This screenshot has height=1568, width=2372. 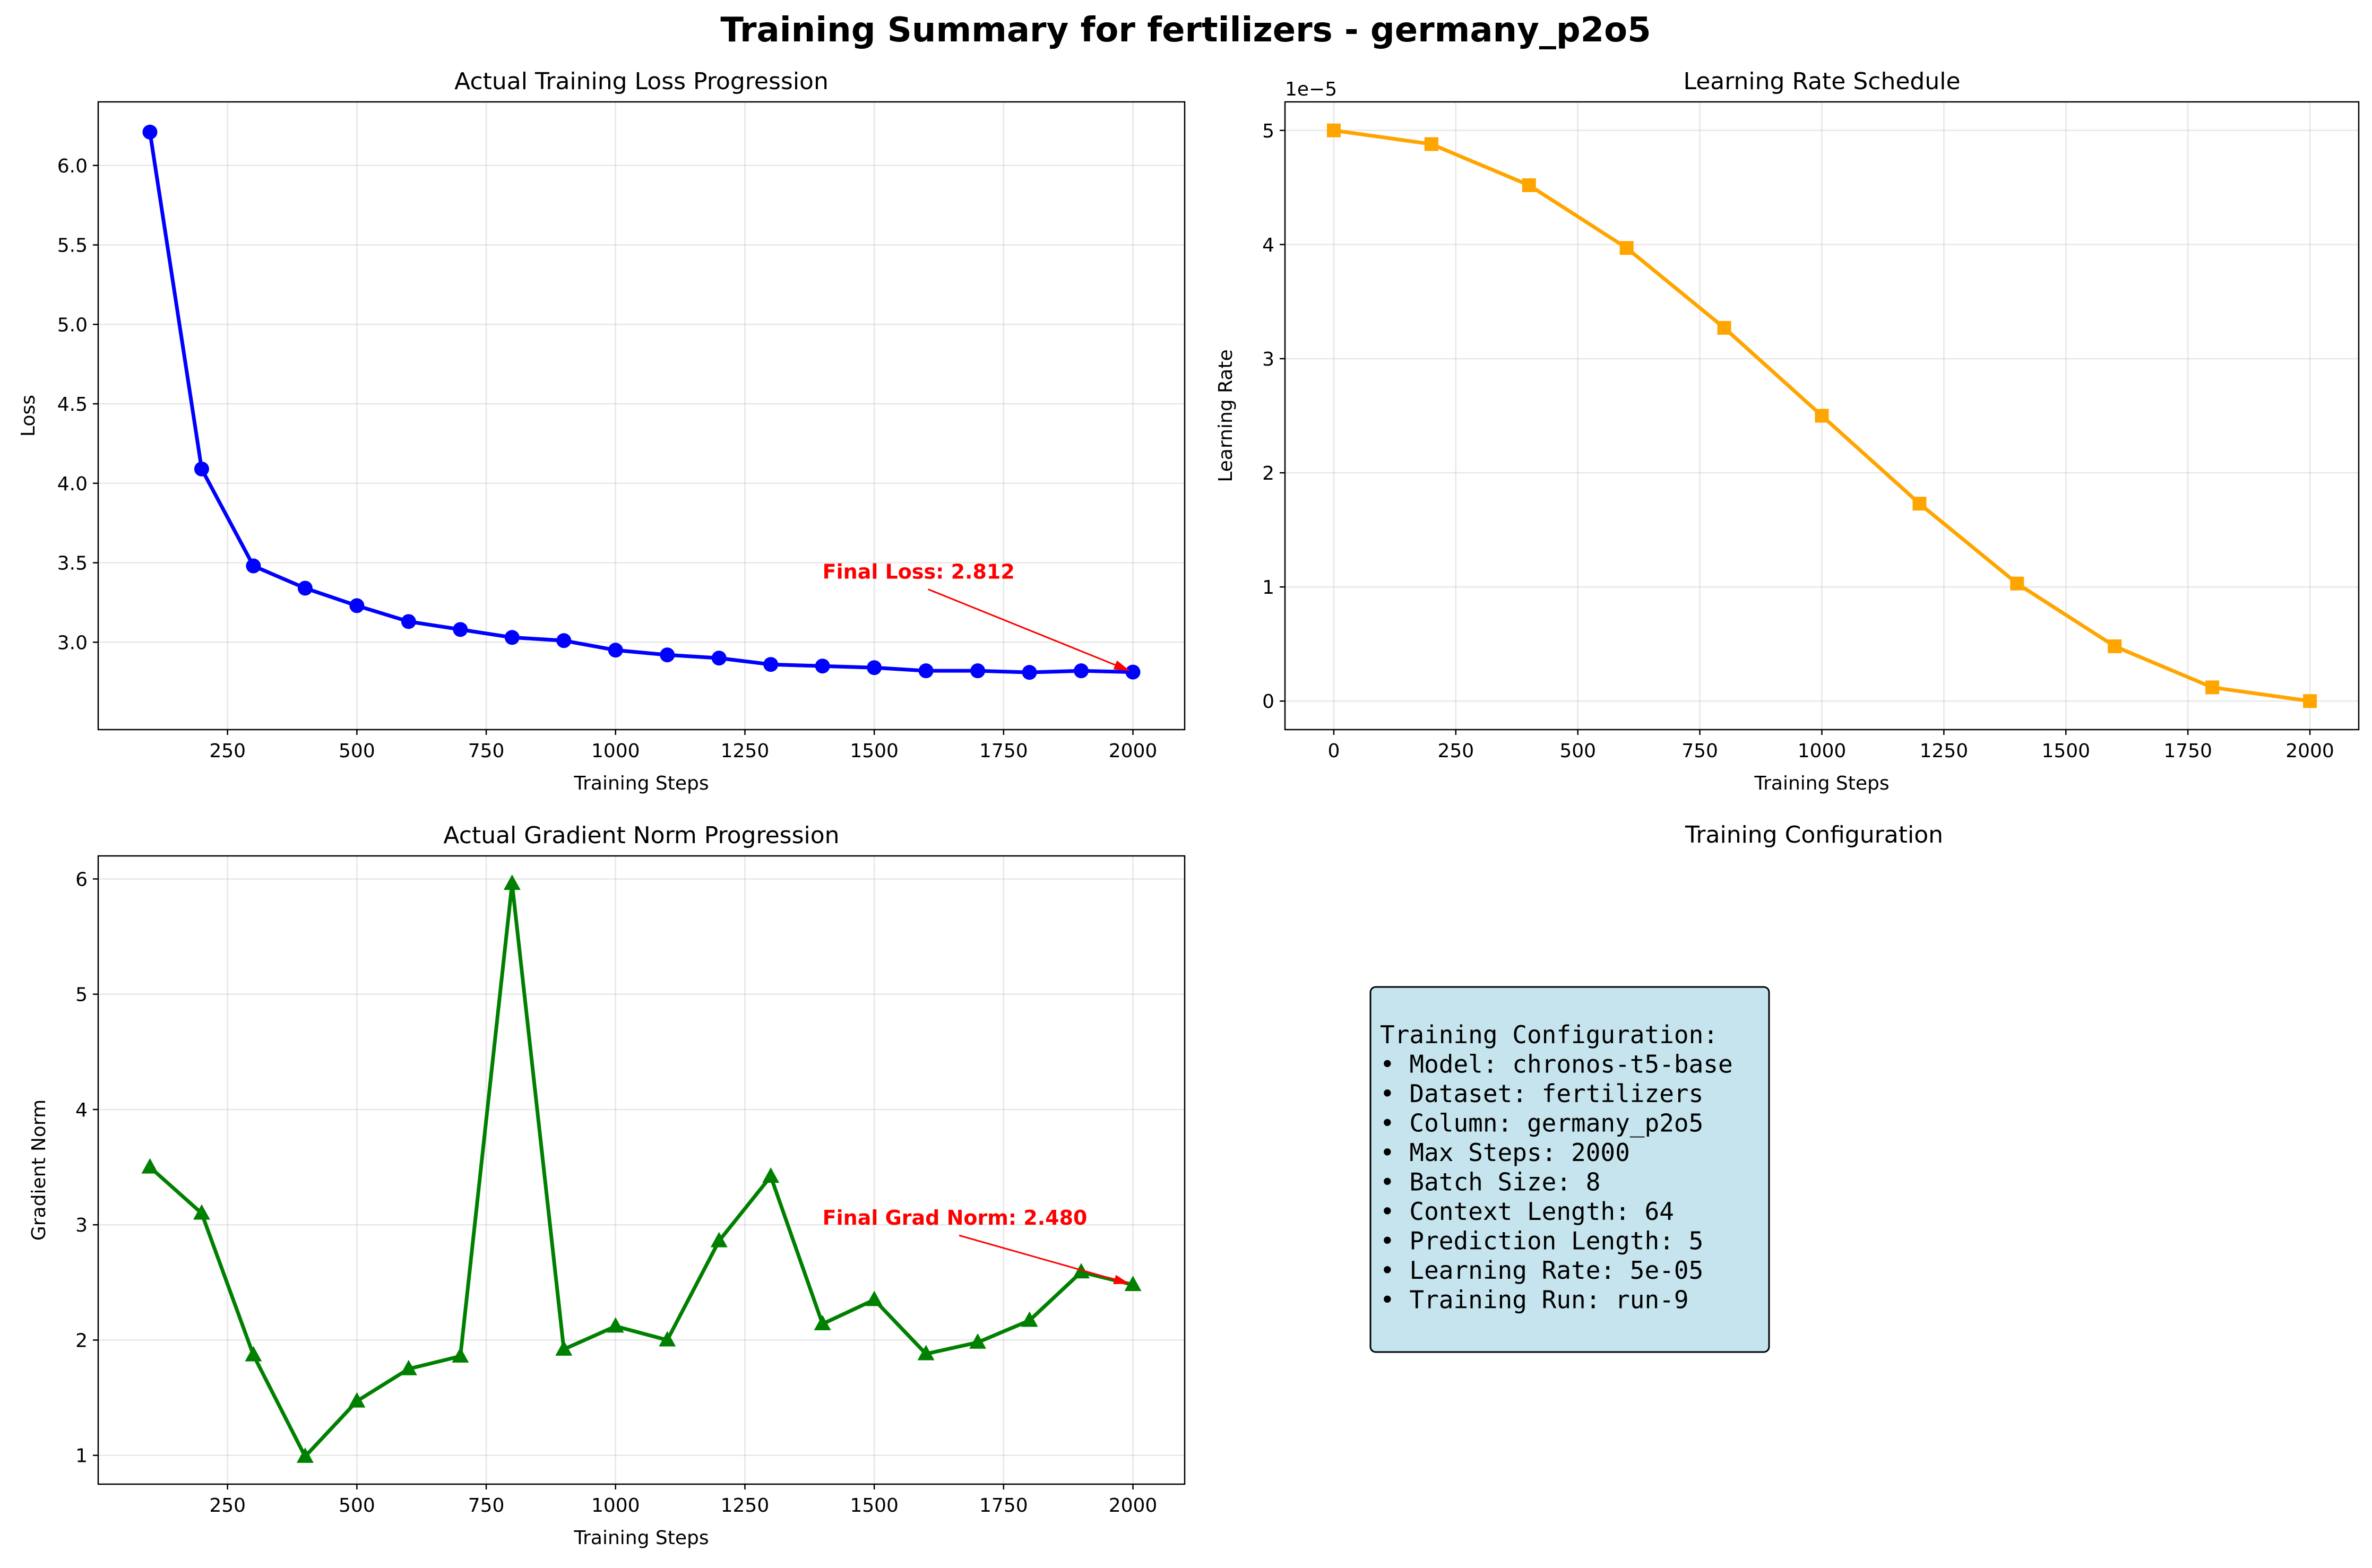 I want to click on config-line: • Training Run: run-9, so click(x=1534, y=1300).